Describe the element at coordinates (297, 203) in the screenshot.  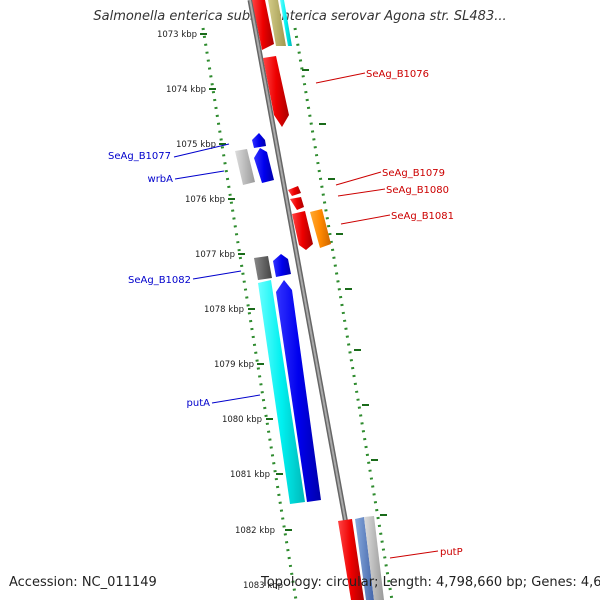
I see `gene-seag-b1080` at that location.